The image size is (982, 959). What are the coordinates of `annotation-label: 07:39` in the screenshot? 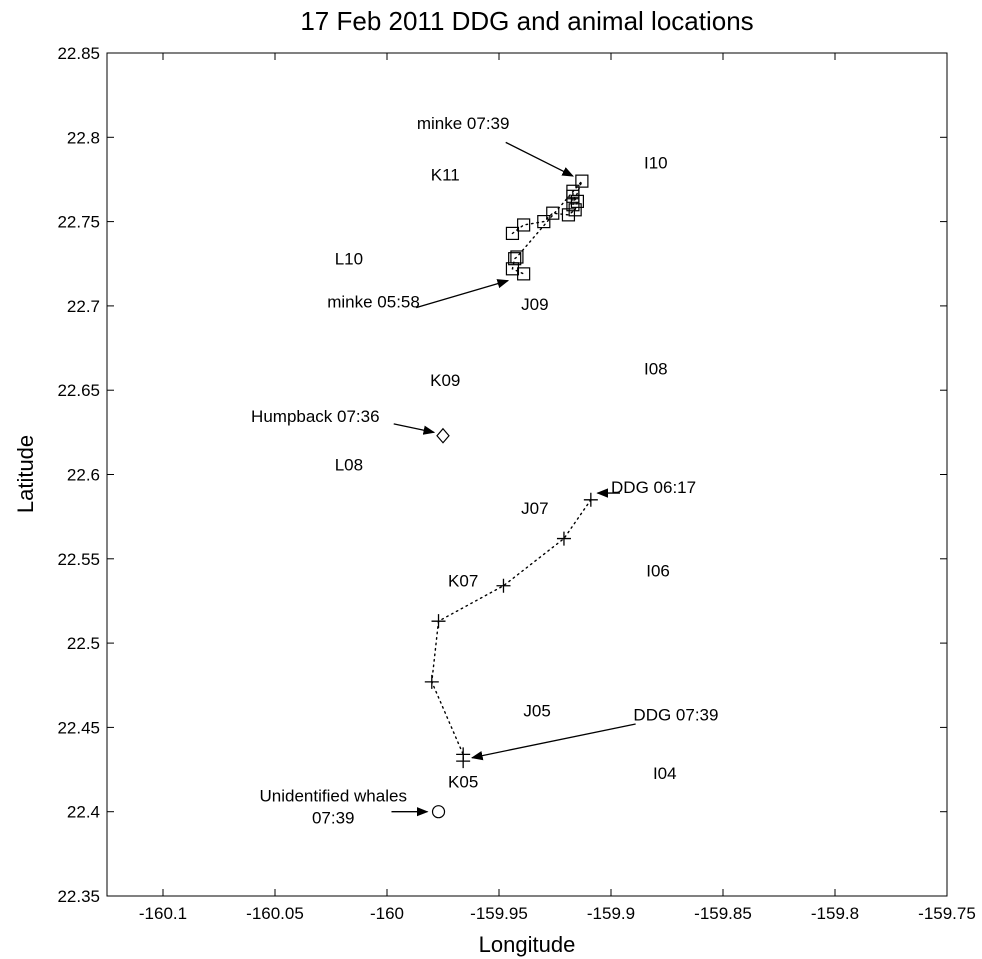 It's located at (333, 818).